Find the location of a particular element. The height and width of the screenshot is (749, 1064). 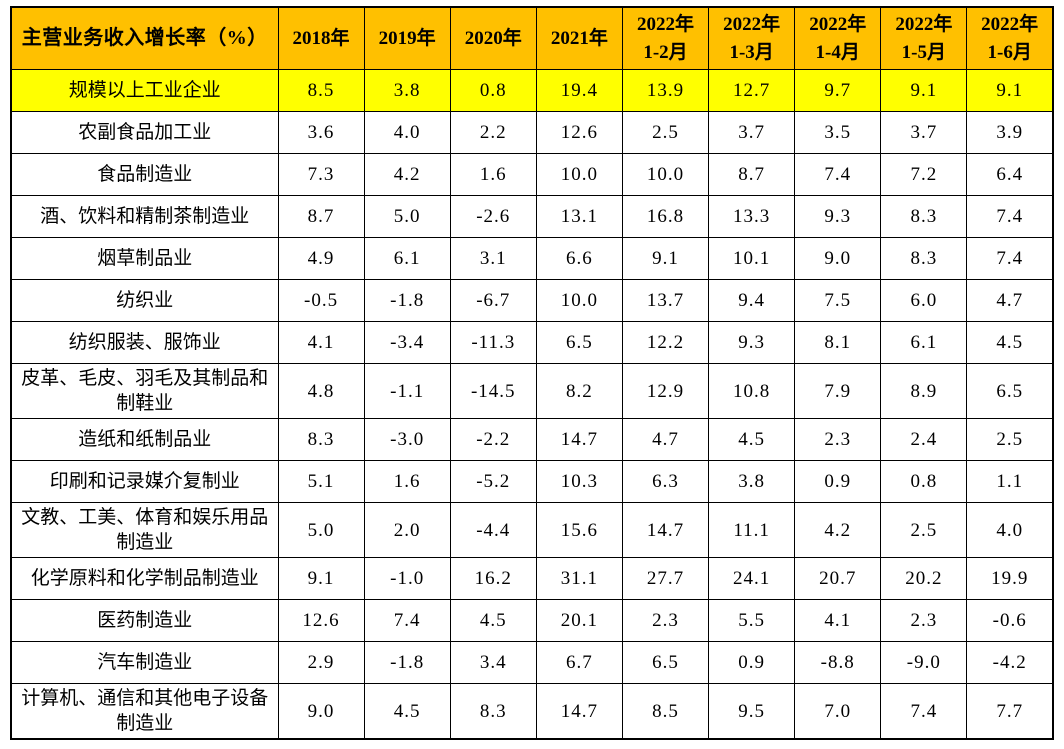

value-cell-r11-c2: 16.2 is located at coordinates (493, 579).